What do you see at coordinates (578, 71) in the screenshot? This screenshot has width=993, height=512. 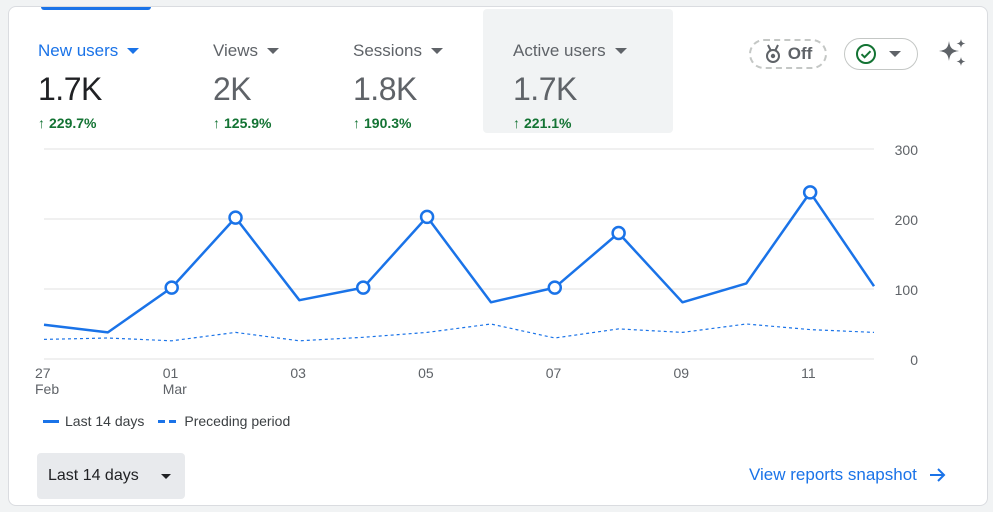 I see `metric-tab-active-users: Active users 1.7K ↑ 221.1%` at bounding box center [578, 71].